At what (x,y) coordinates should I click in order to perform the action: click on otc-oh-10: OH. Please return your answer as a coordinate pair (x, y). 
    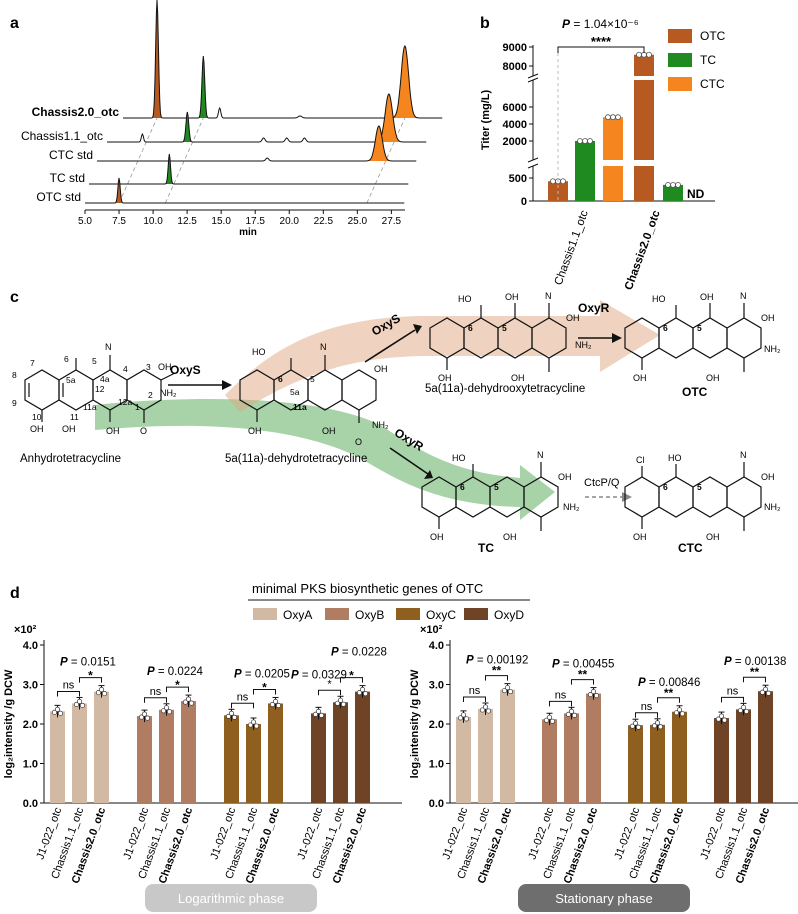
    Looking at the image, I should click on (640, 378).